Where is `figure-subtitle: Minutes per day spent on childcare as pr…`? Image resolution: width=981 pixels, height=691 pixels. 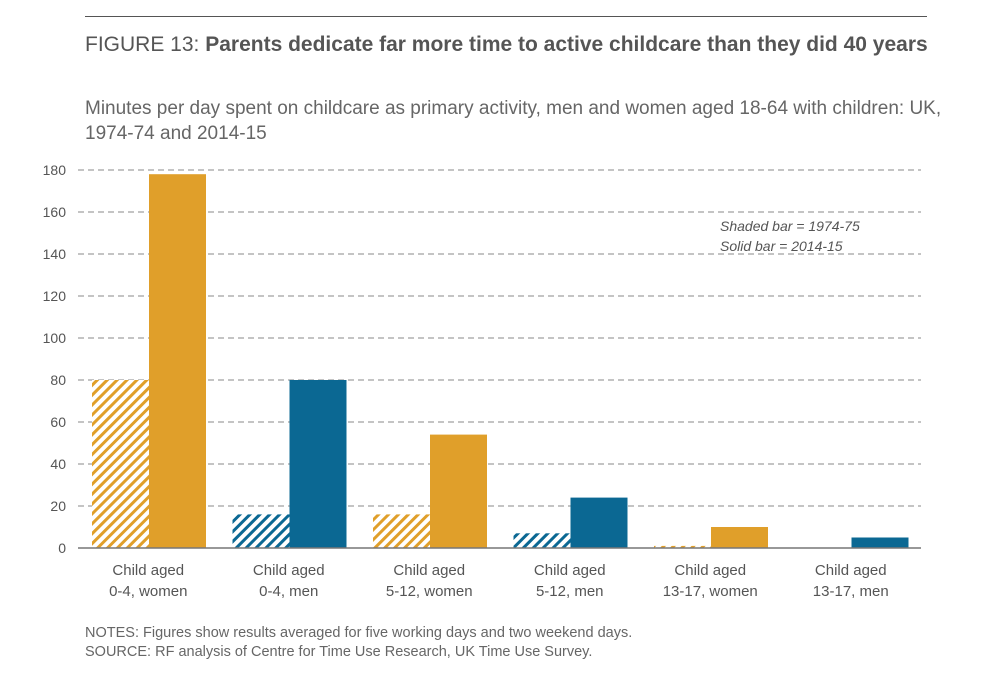
figure-subtitle: Minutes per day spent on childcare as pr… is located at coordinates (513, 121).